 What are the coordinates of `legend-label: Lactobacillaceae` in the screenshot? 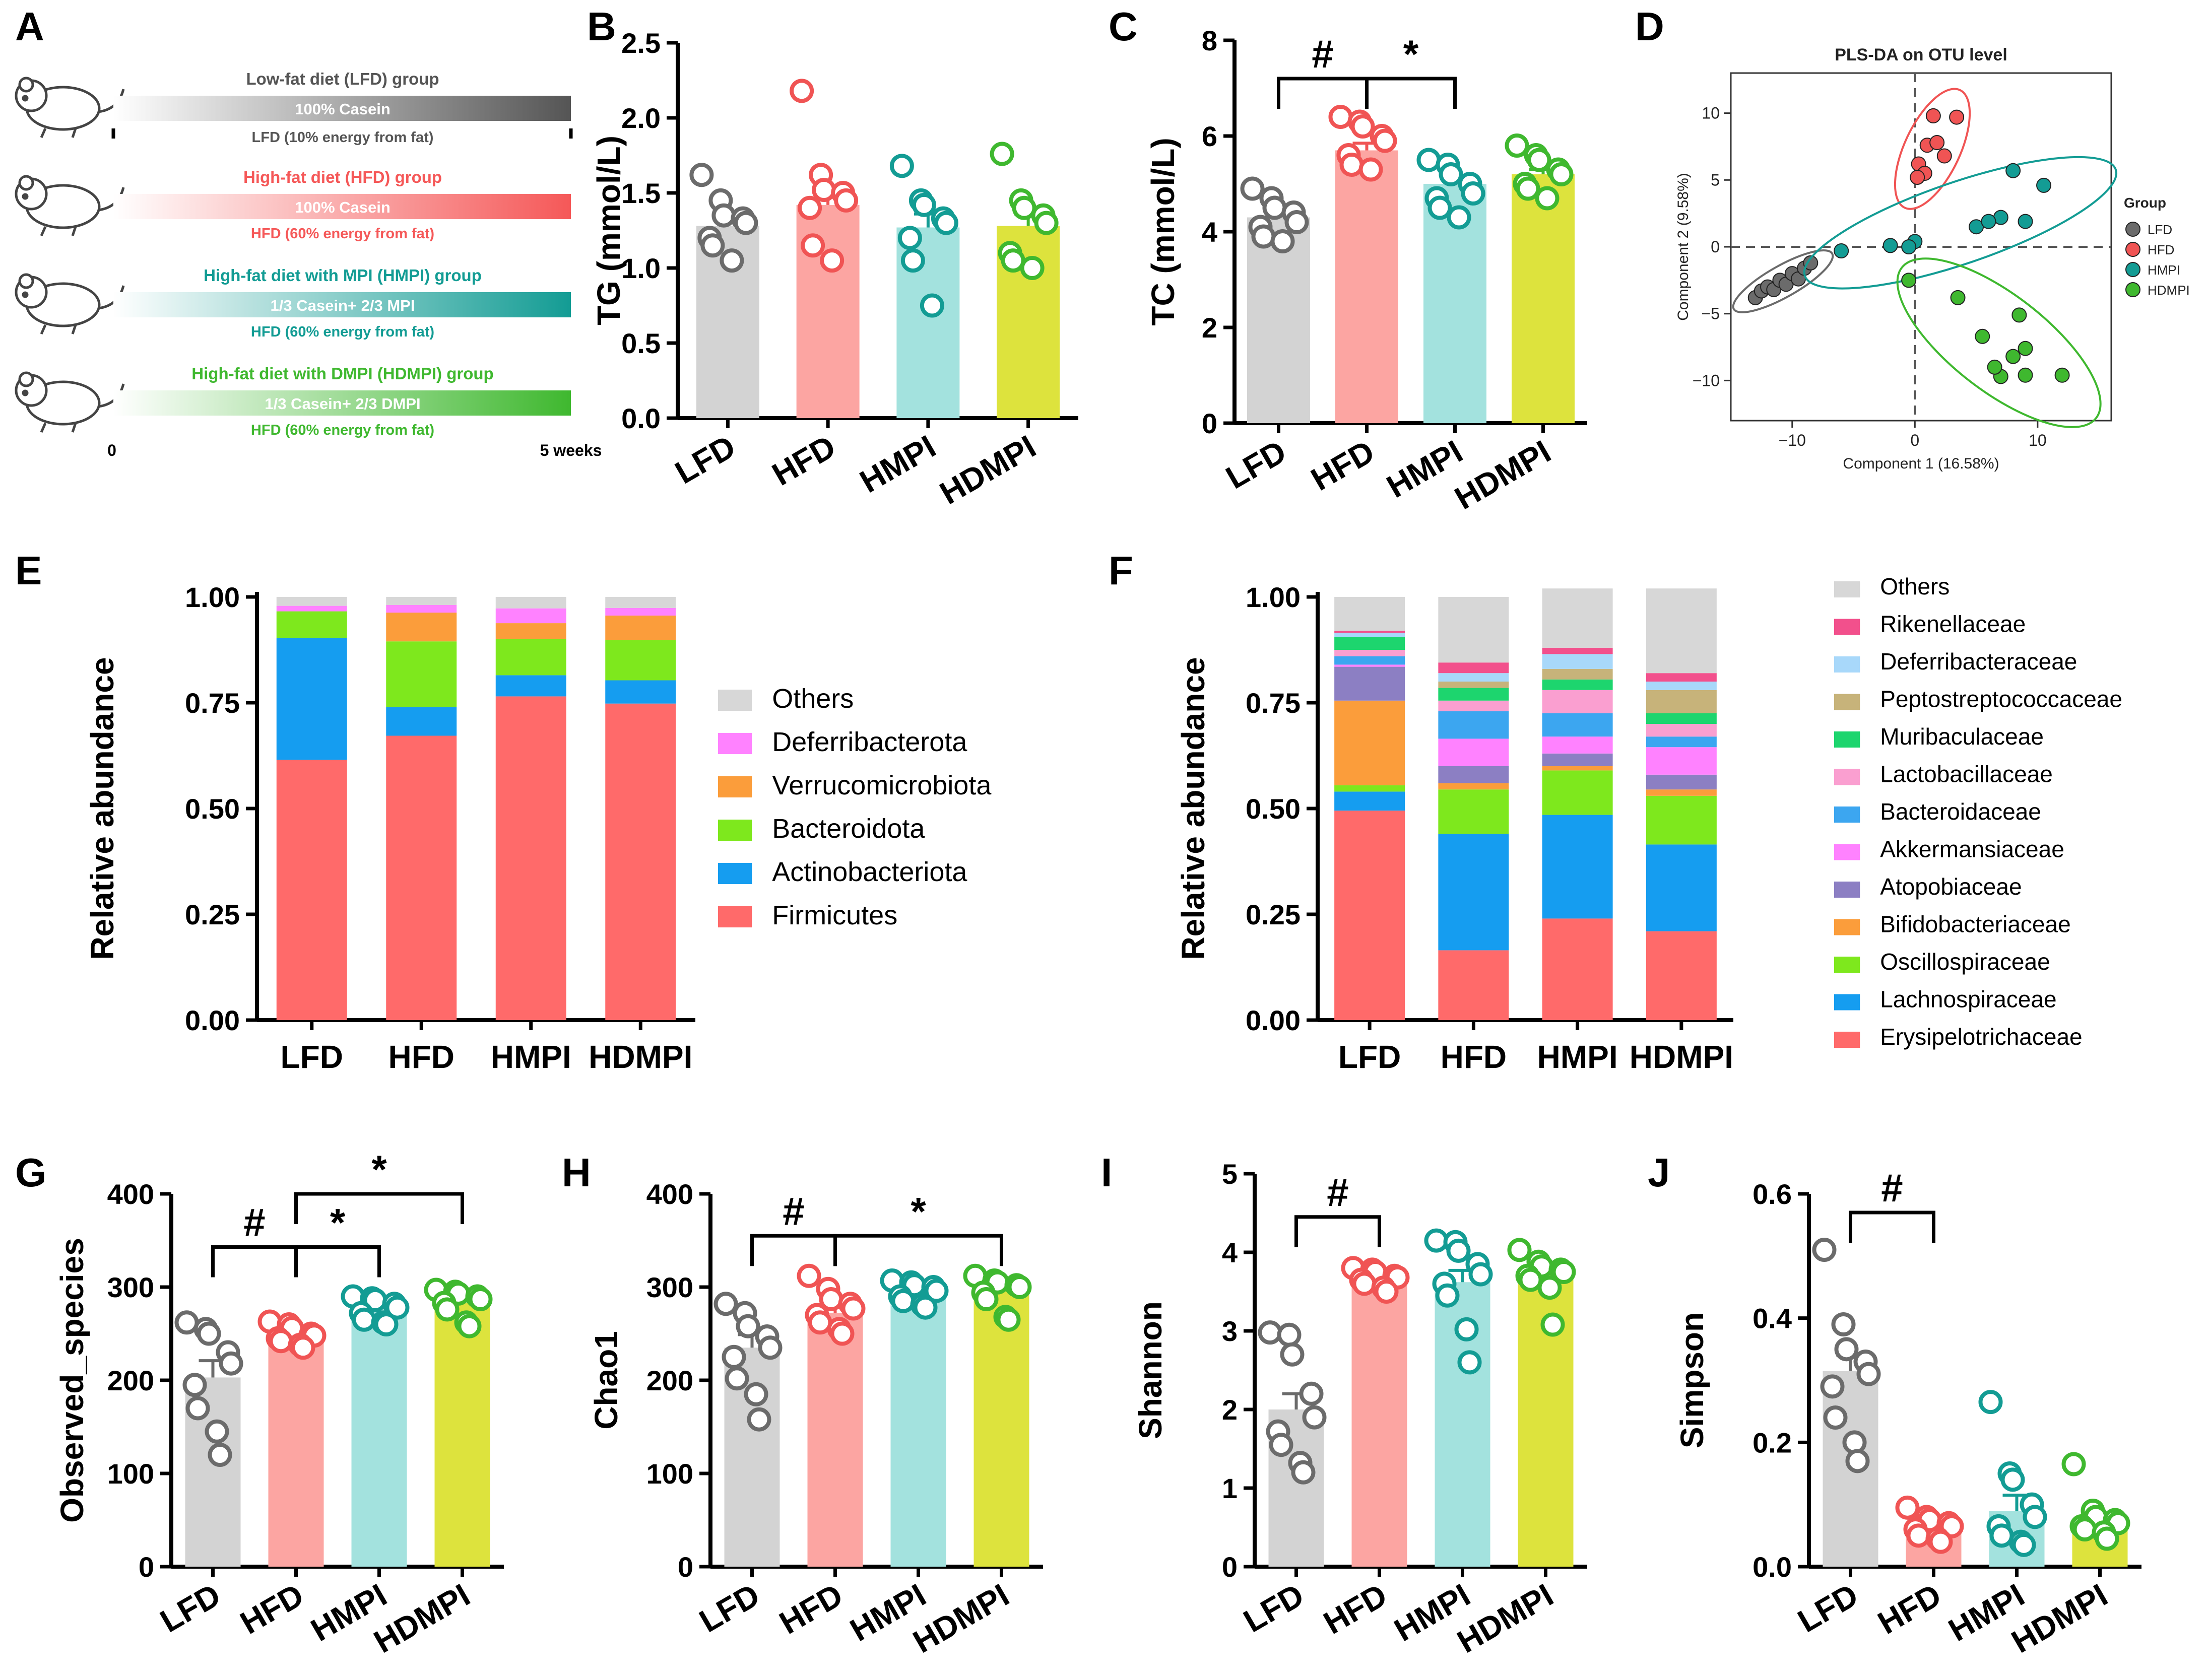 It's located at (1966, 774).